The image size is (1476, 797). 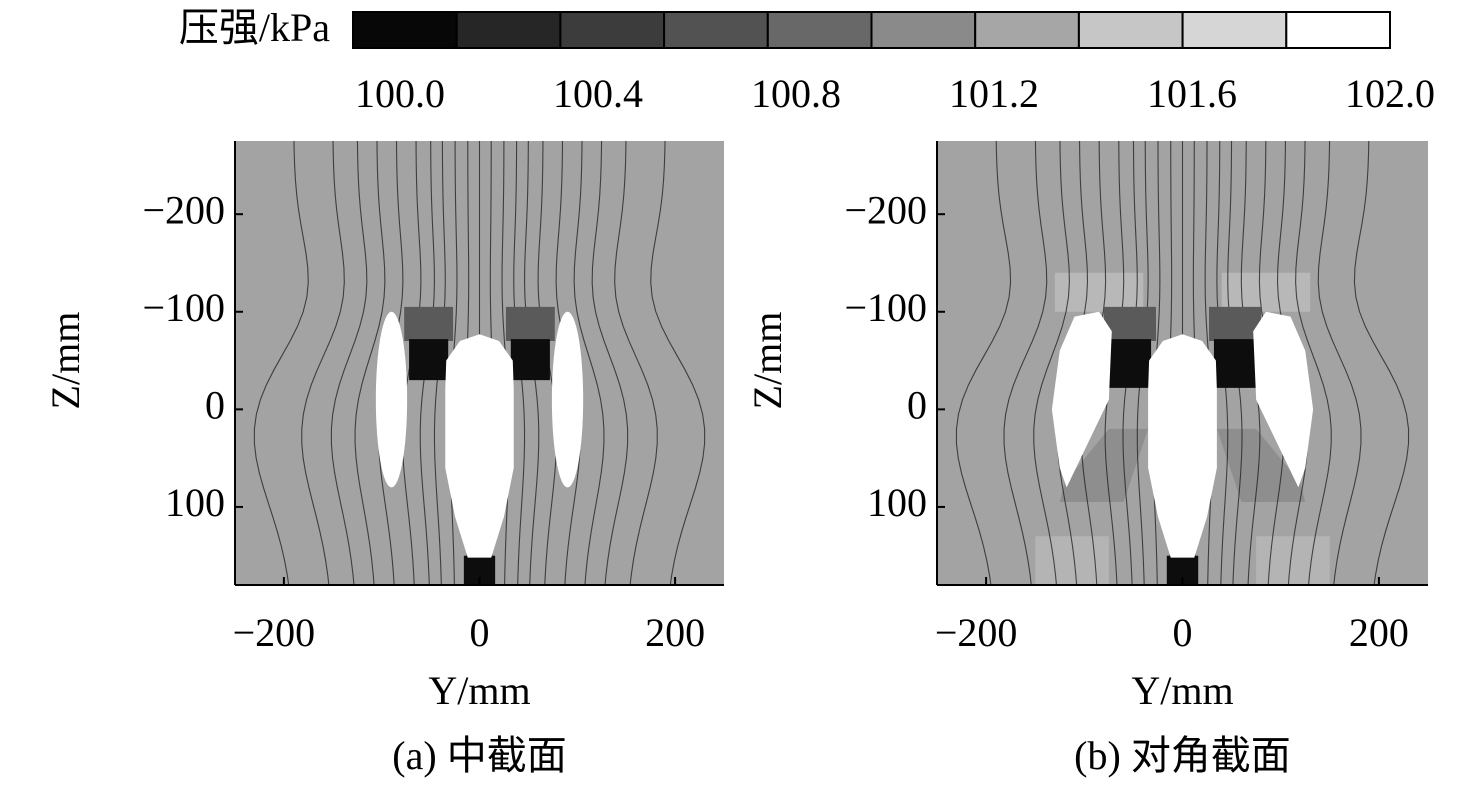 I want to click on colorbar-tick-label: 101.2, so click(x=994, y=93).